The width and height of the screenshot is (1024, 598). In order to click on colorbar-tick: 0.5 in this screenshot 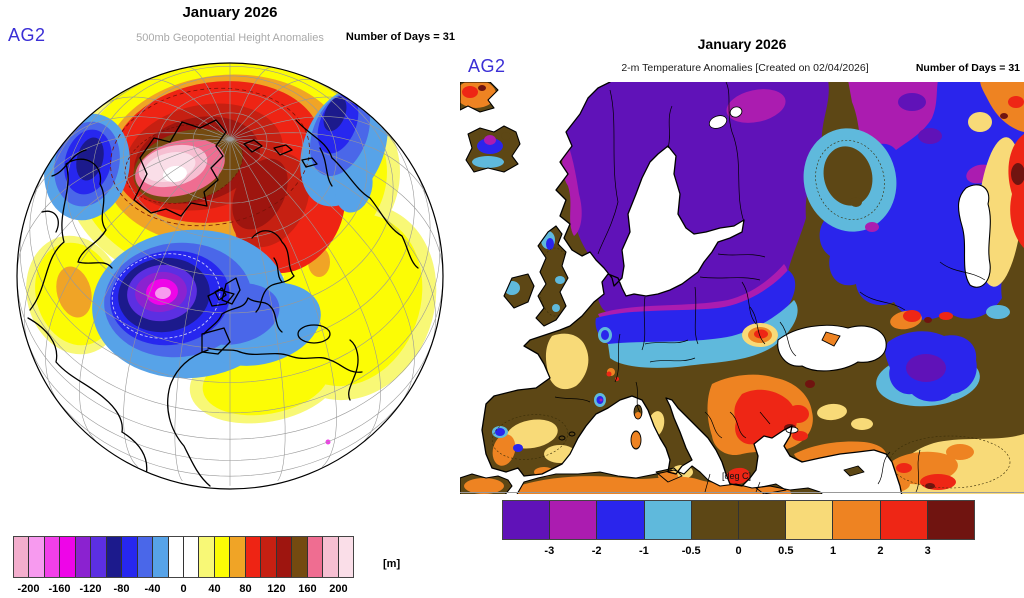, I will do `click(786, 551)`.